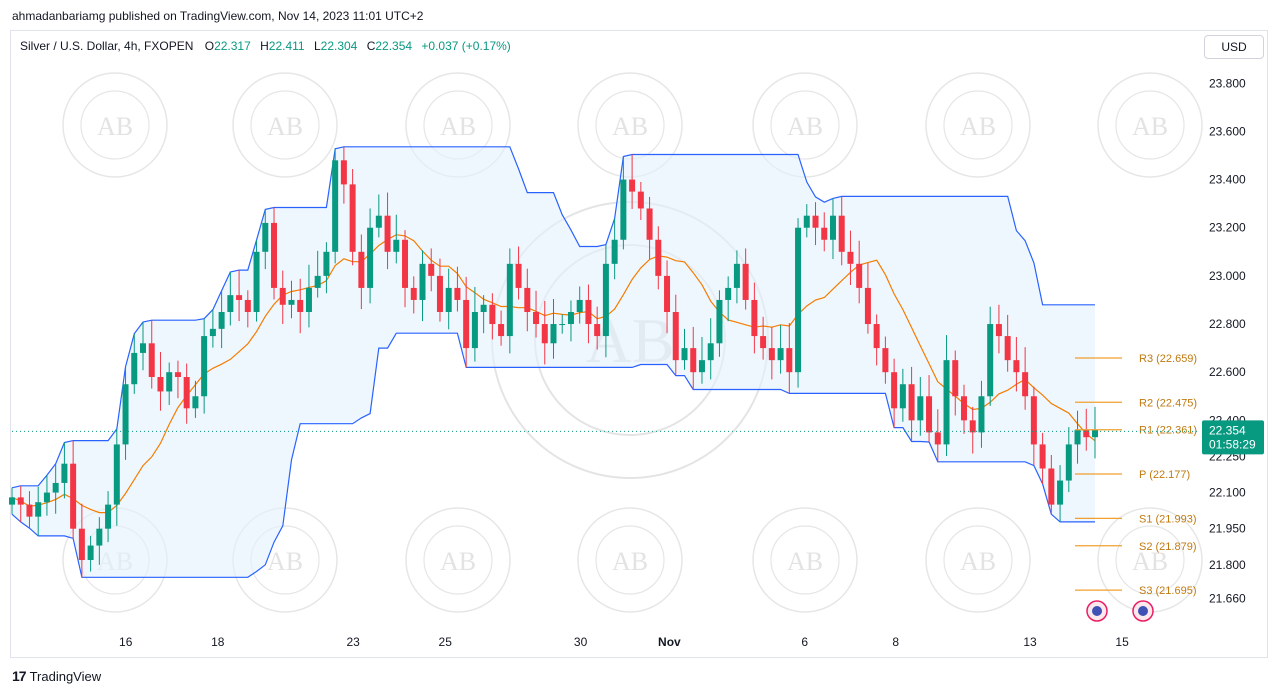 The height and width of the screenshot is (695, 1280). What do you see at coordinates (1168, 431) in the screenshot?
I see `pivot-label: R1 (22.361)` at bounding box center [1168, 431].